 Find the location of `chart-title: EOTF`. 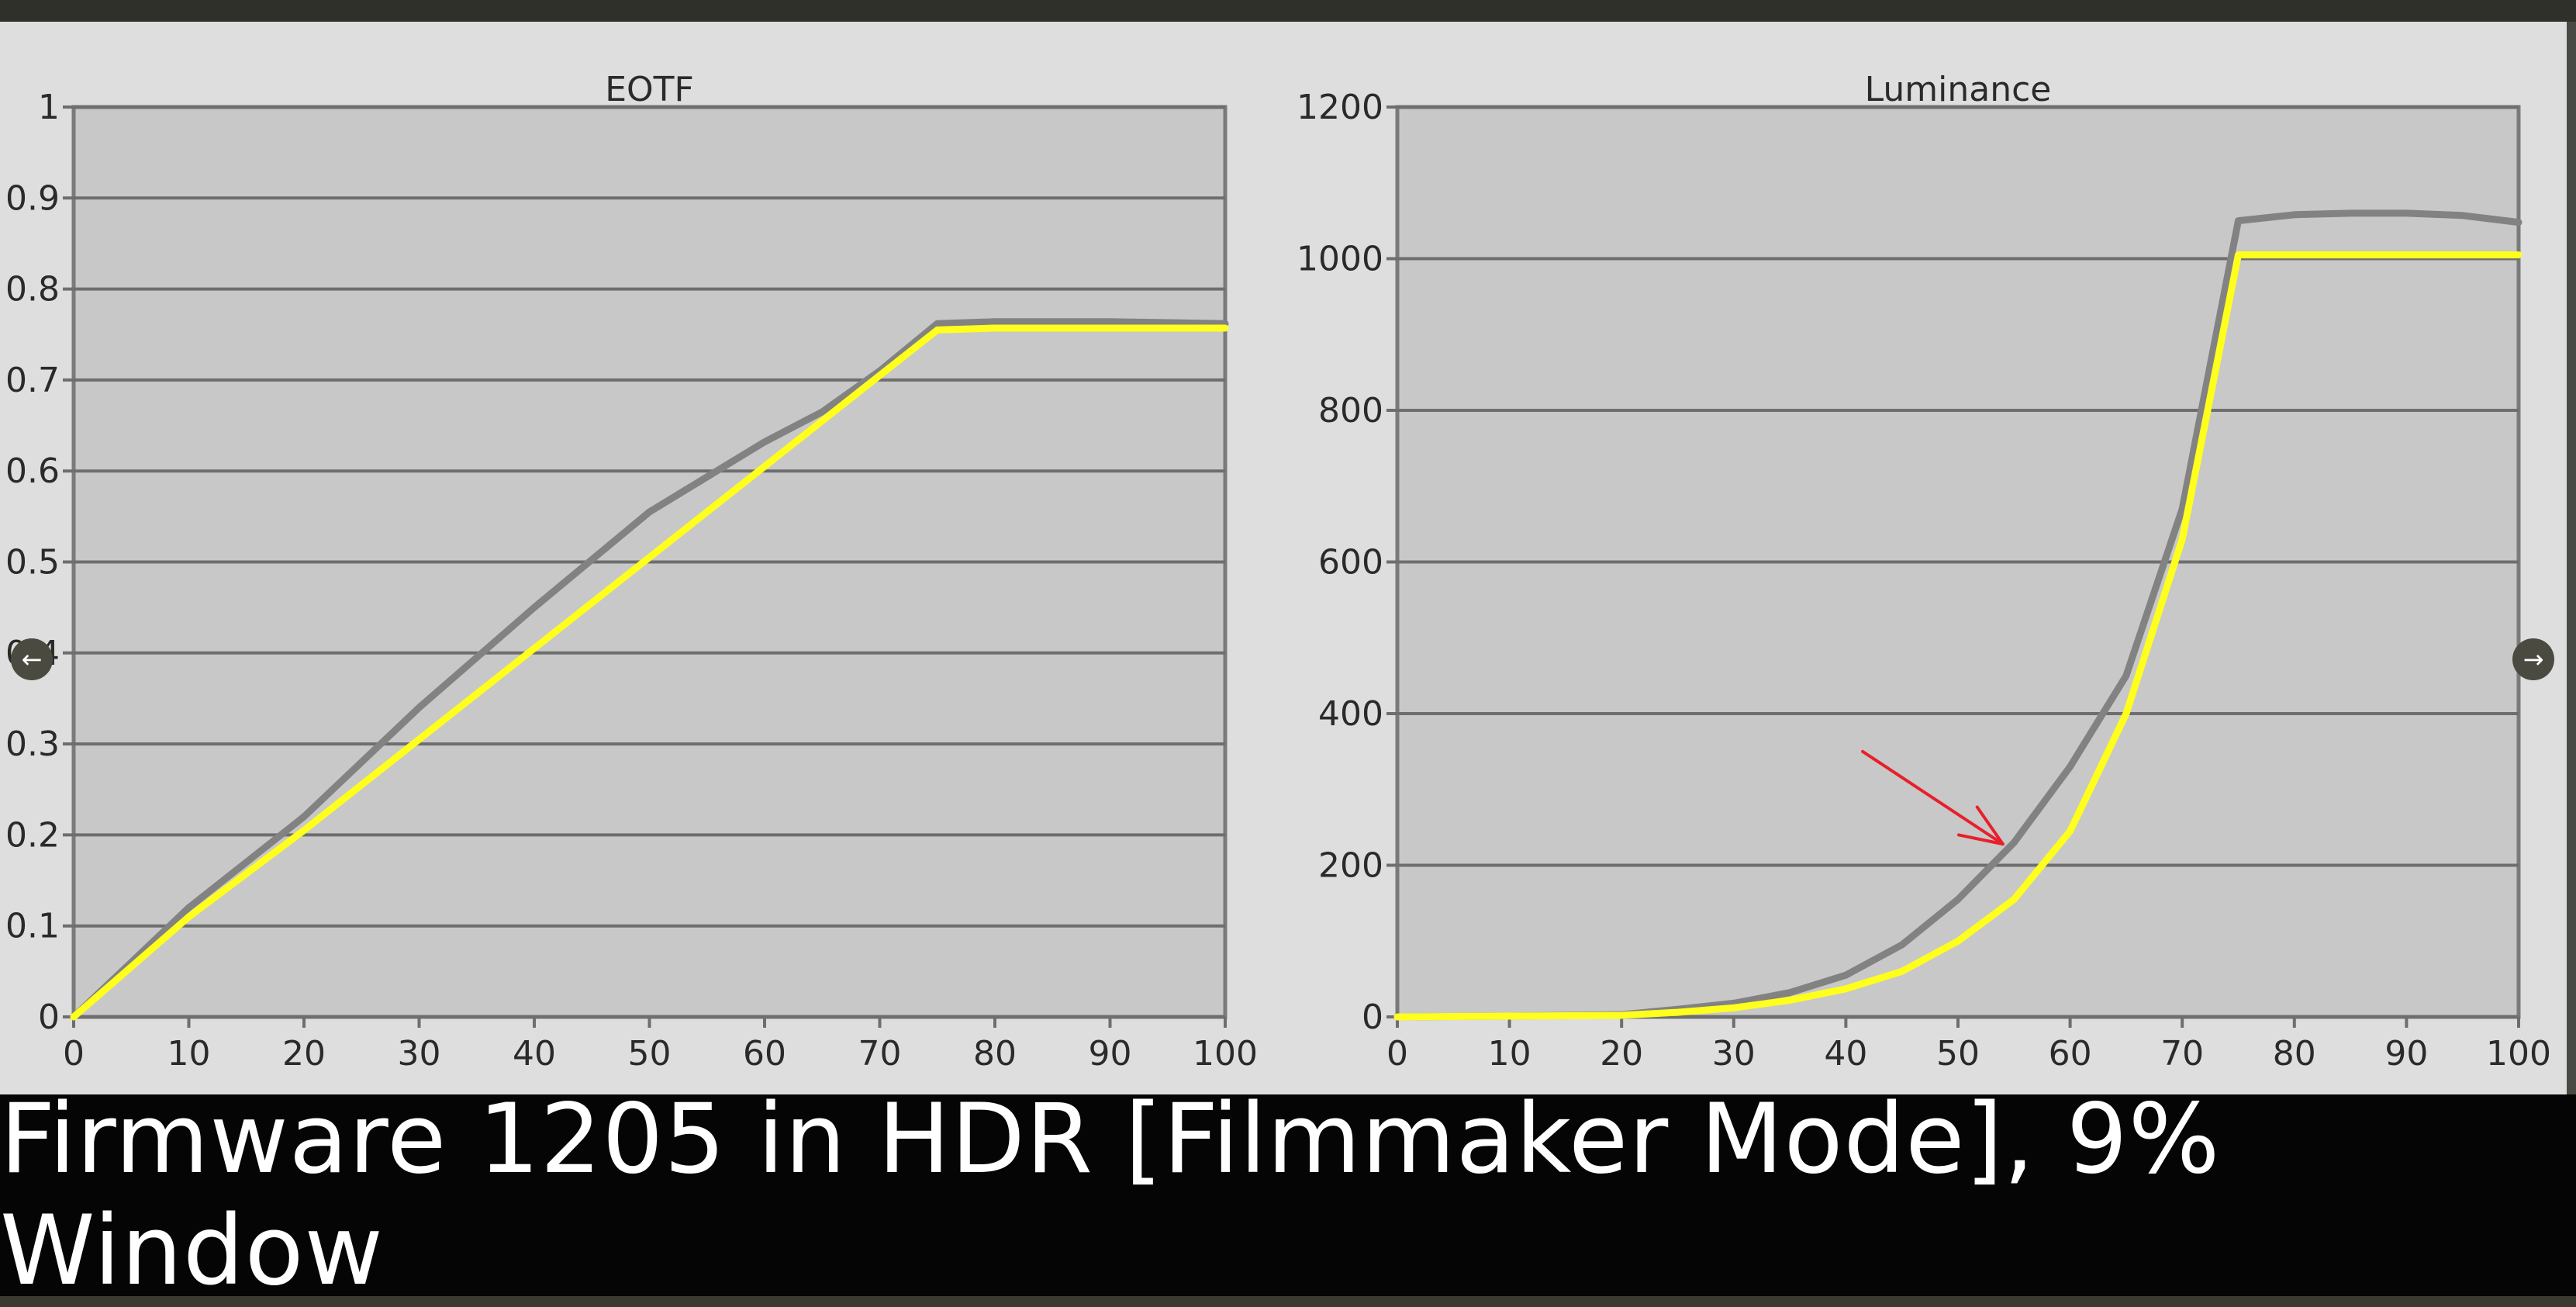

chart-title: EOTF is located at coordinates (649, 89).